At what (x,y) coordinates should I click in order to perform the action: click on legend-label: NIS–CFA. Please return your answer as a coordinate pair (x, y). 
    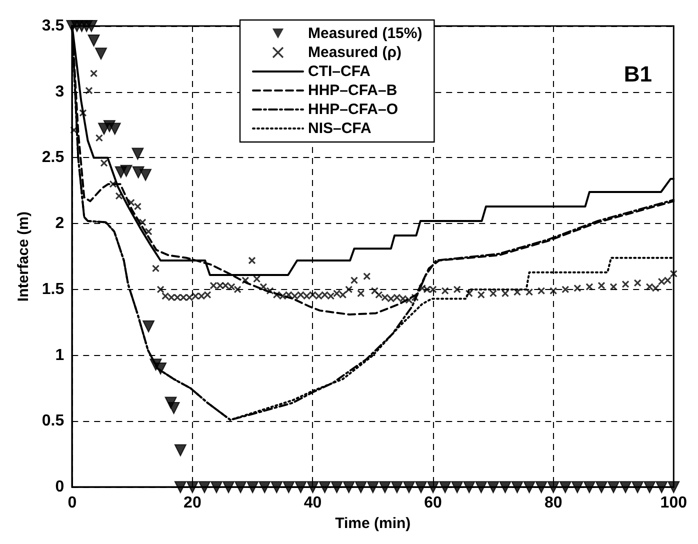
    Looking at the image, I should click on (340, 128).